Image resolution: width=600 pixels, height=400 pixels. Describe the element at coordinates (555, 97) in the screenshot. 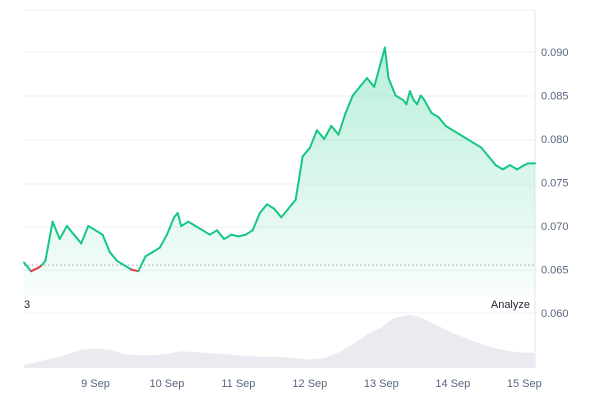

I see `y-tick-0.085: 0.085` at that location.